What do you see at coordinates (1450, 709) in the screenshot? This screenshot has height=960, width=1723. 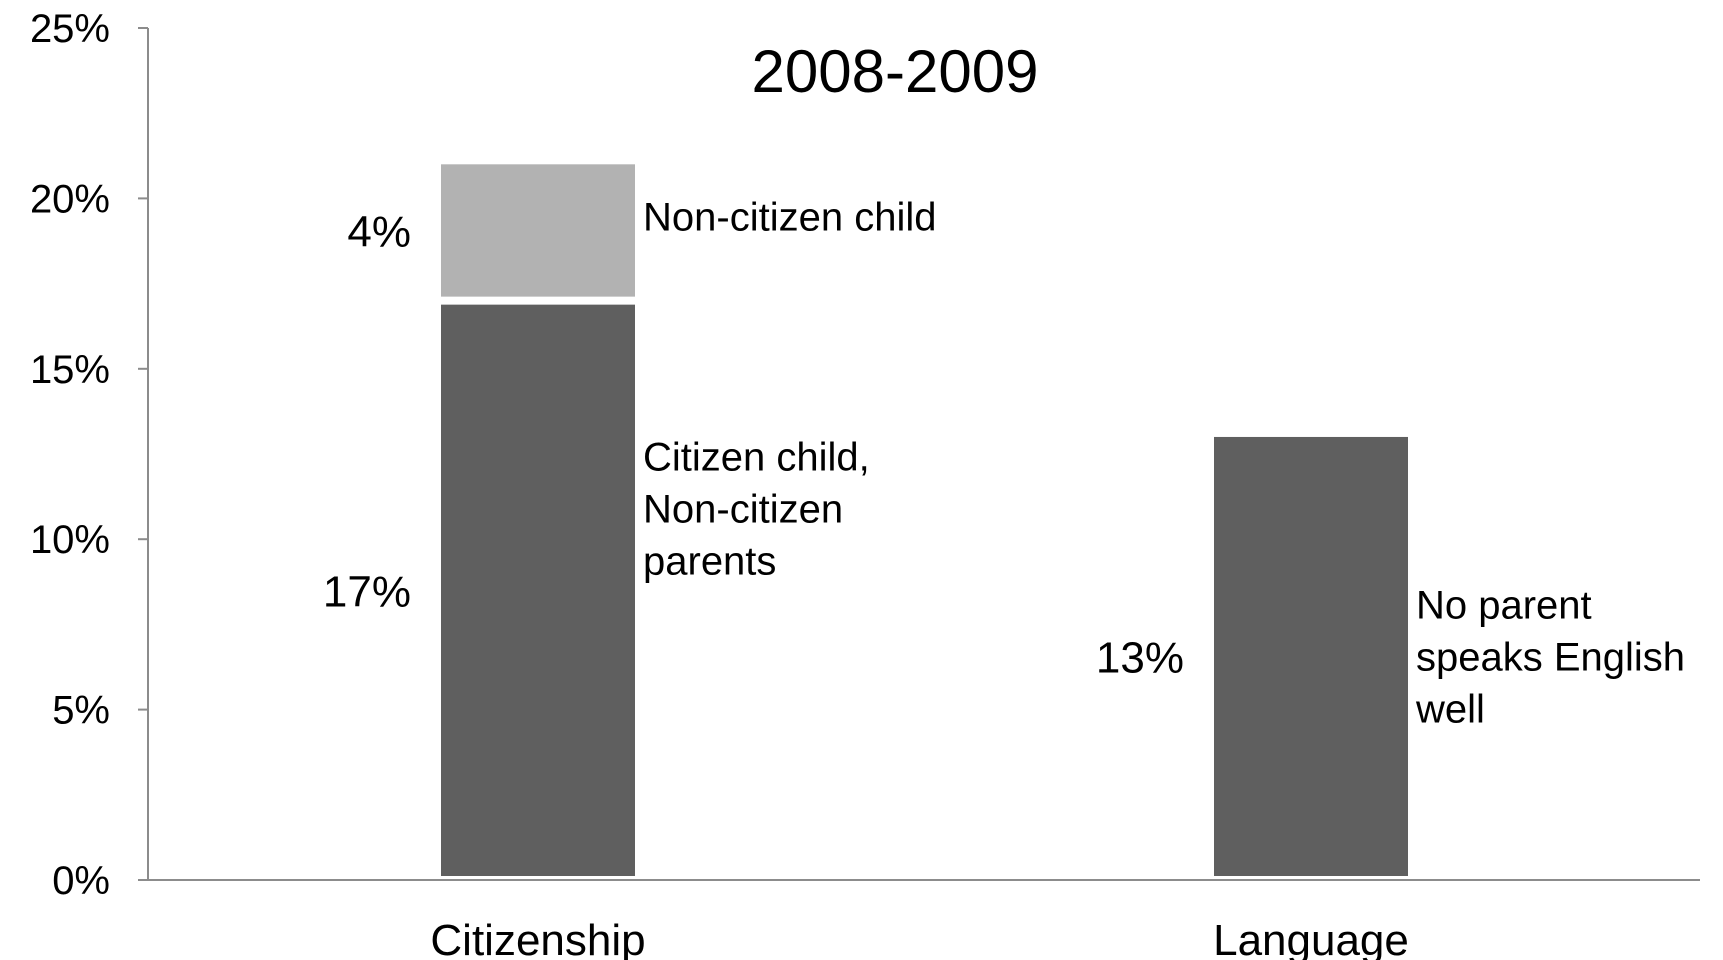 I see `segment-label: well` at bounding box center [1450, 709].